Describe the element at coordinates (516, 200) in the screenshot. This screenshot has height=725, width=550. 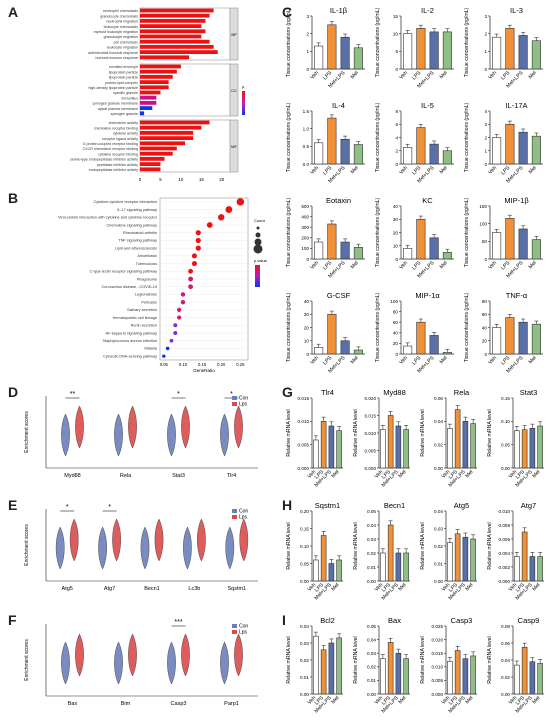
I see `chart-title: MIP-1β` at that location.